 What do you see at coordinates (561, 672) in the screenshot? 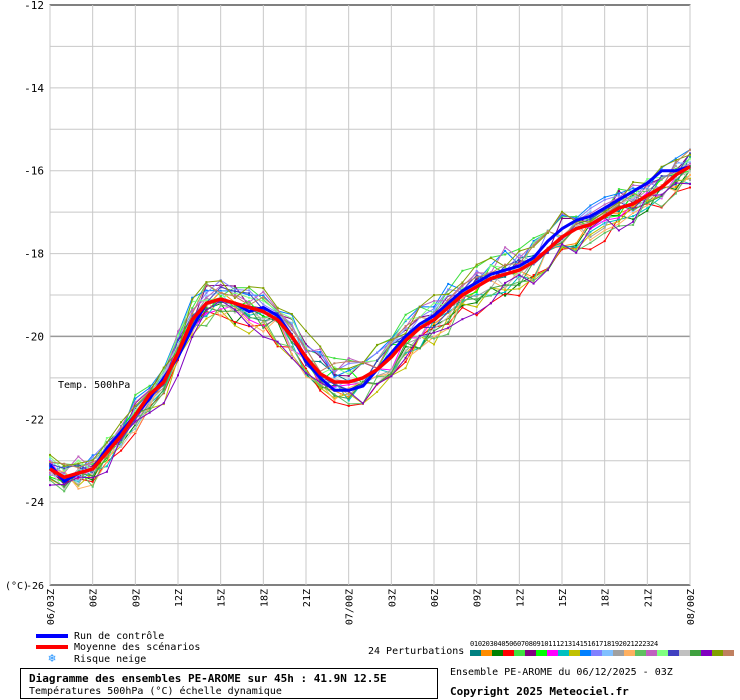
I see `run-info: Ensemble PE-AROME du 06/12/2025 - 03Z` at bounding box center [561, 672].